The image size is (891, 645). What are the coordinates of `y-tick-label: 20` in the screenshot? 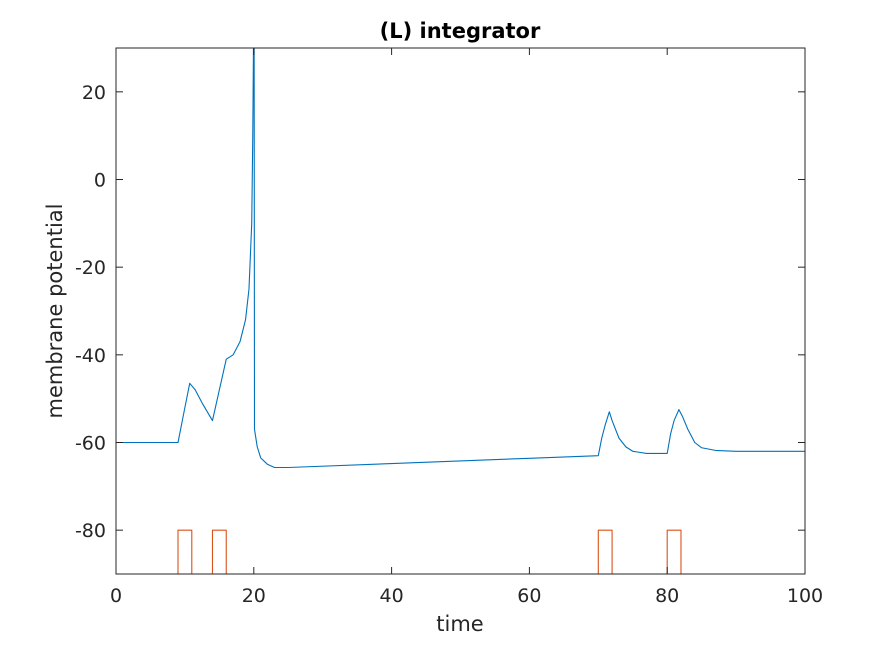 It's located at (94, 93).